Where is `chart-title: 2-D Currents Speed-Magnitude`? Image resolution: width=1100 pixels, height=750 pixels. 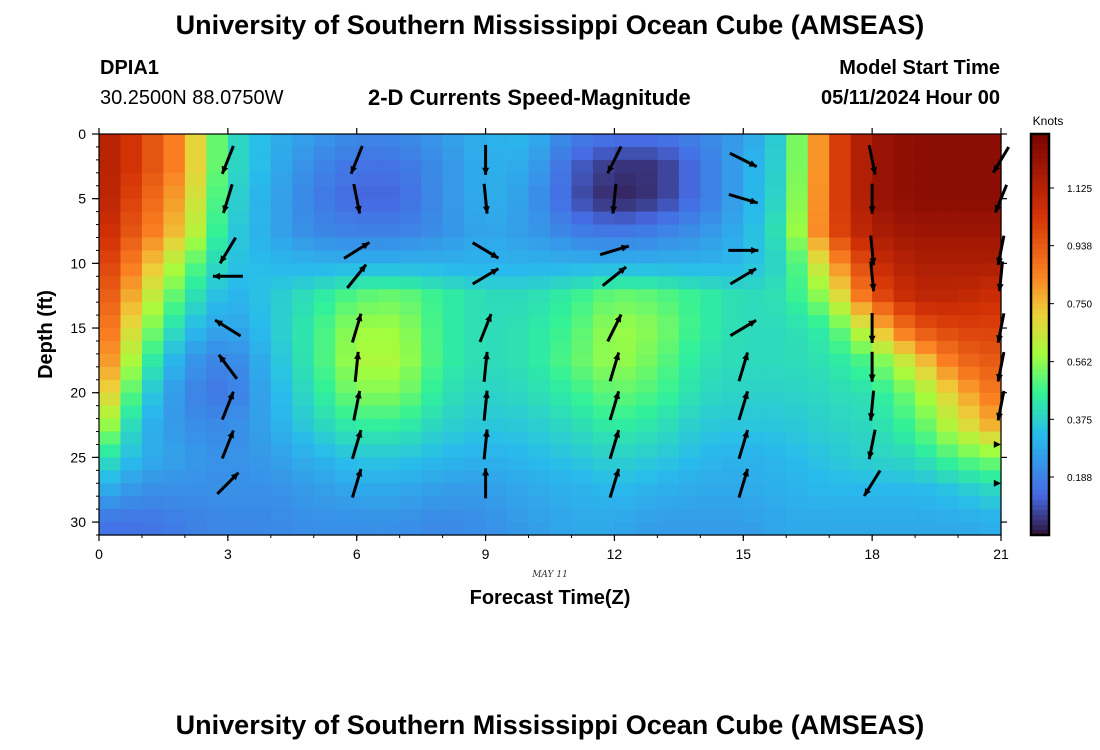
chart-title: 2-D Currents Speed-Magnitude is located at coordinates (529, 97).